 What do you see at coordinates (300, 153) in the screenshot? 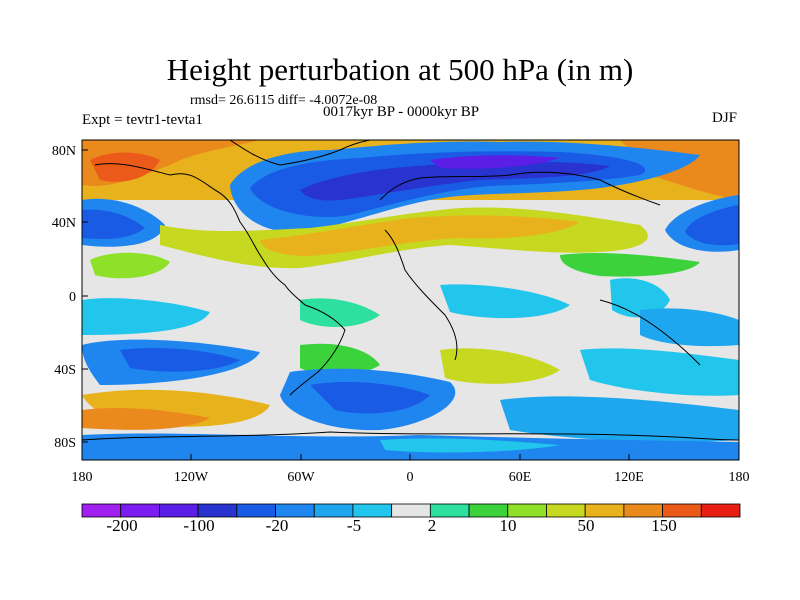
I see `coastline-greenland` at bounding box center [300, 153].